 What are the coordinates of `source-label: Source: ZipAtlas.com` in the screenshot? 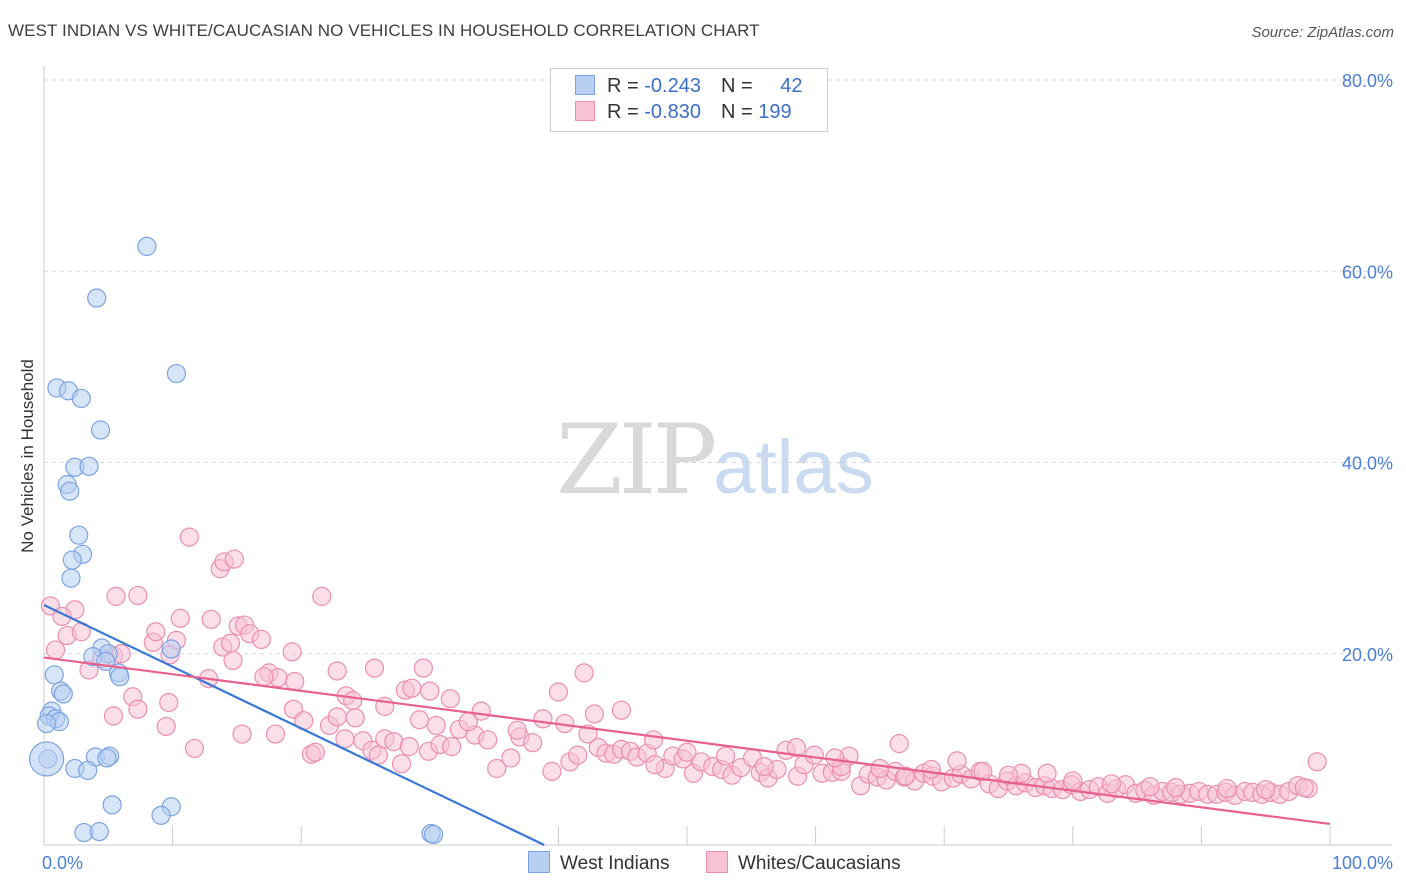 It's located at (1322, 32).